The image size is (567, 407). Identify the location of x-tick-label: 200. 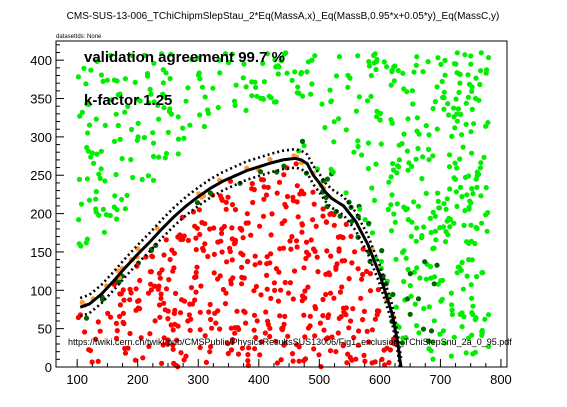
(138, 379).